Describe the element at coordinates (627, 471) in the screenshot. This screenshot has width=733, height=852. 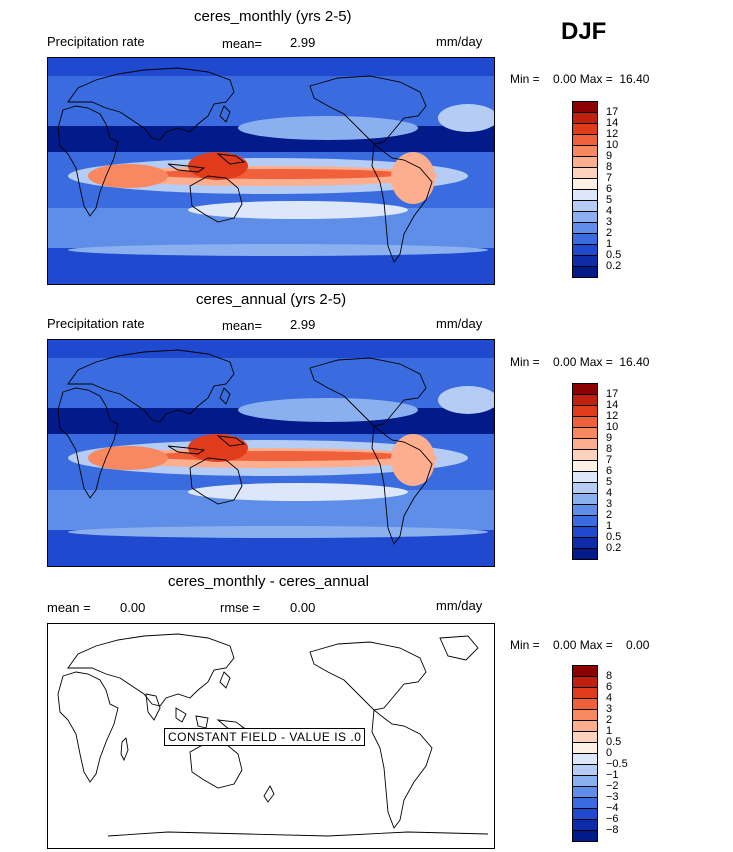
I see `panel2-colorbar: 17 14 12 10 9 8 7 6 5 4 3 2 1 0.5 0.2` at that location.